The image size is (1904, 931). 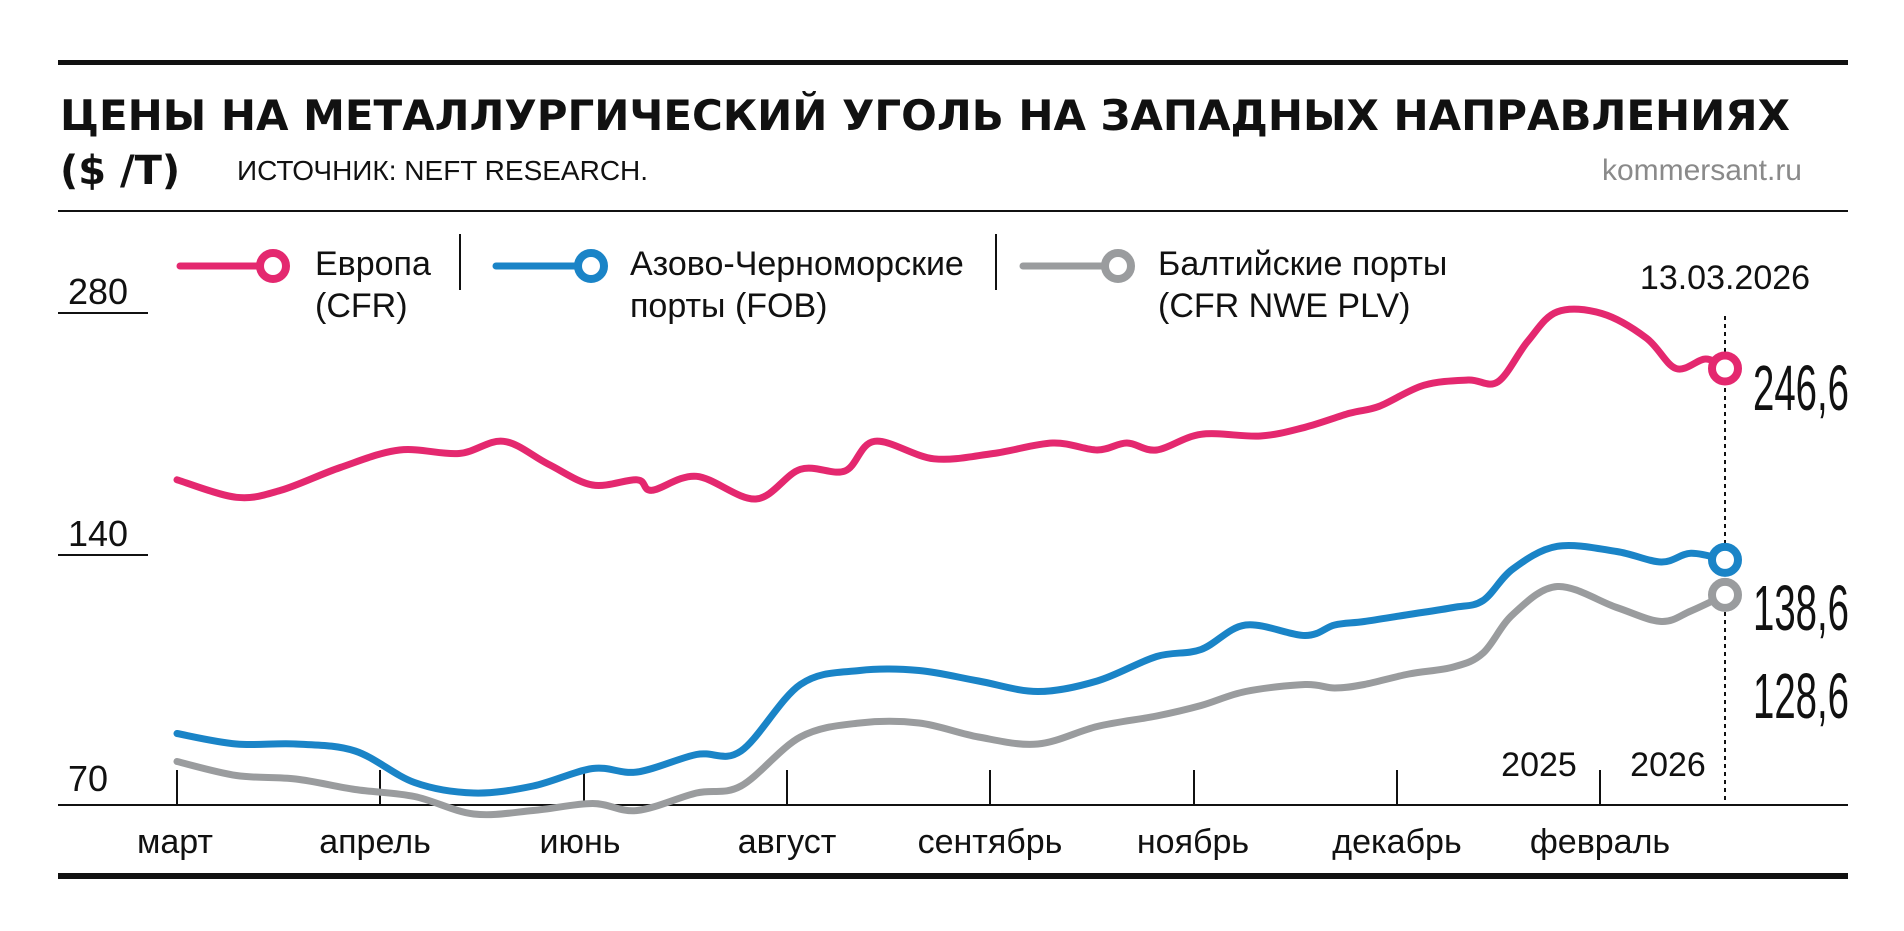 I want to click on site-credit: kommersant.ru, so click(x=1702, y=170).